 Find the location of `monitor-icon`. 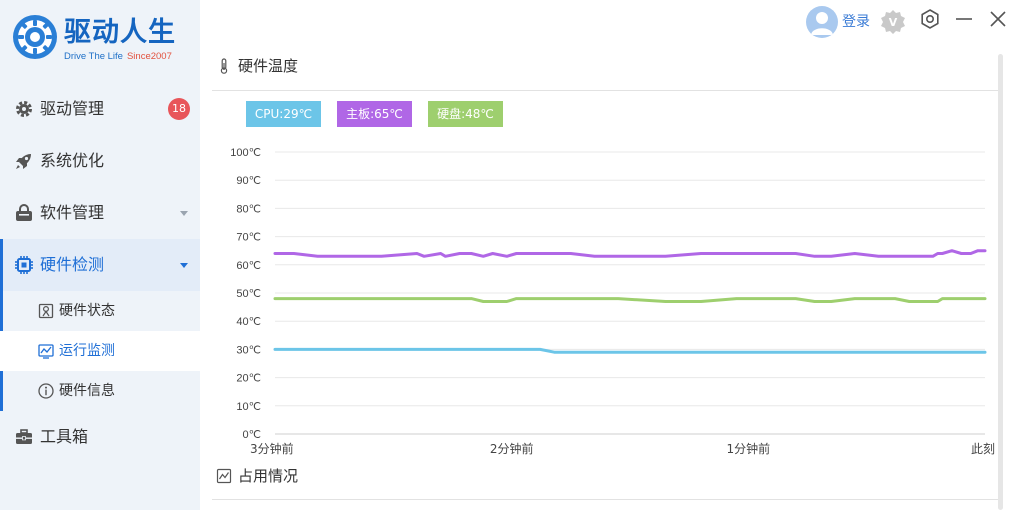

monitor-icon is located at coordinates (46, 351).